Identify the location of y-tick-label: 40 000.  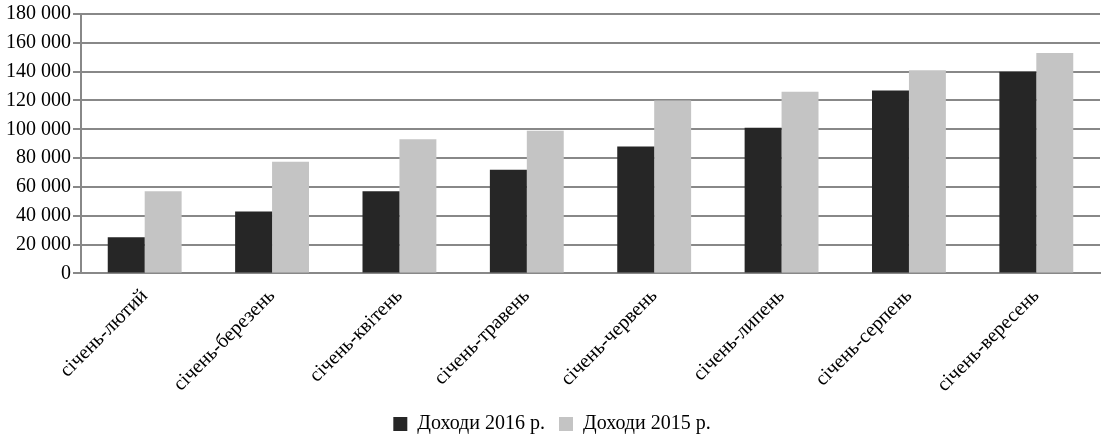
(43, 214).